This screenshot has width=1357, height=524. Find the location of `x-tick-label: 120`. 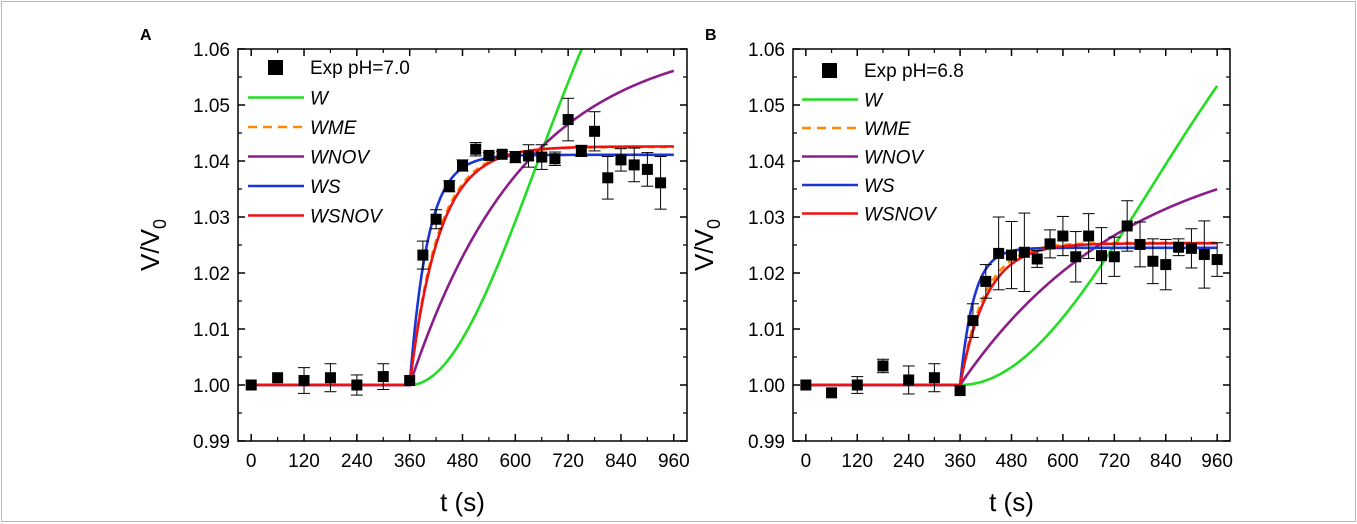

x-tick-label: 120 is located at coordinates (857, 461).